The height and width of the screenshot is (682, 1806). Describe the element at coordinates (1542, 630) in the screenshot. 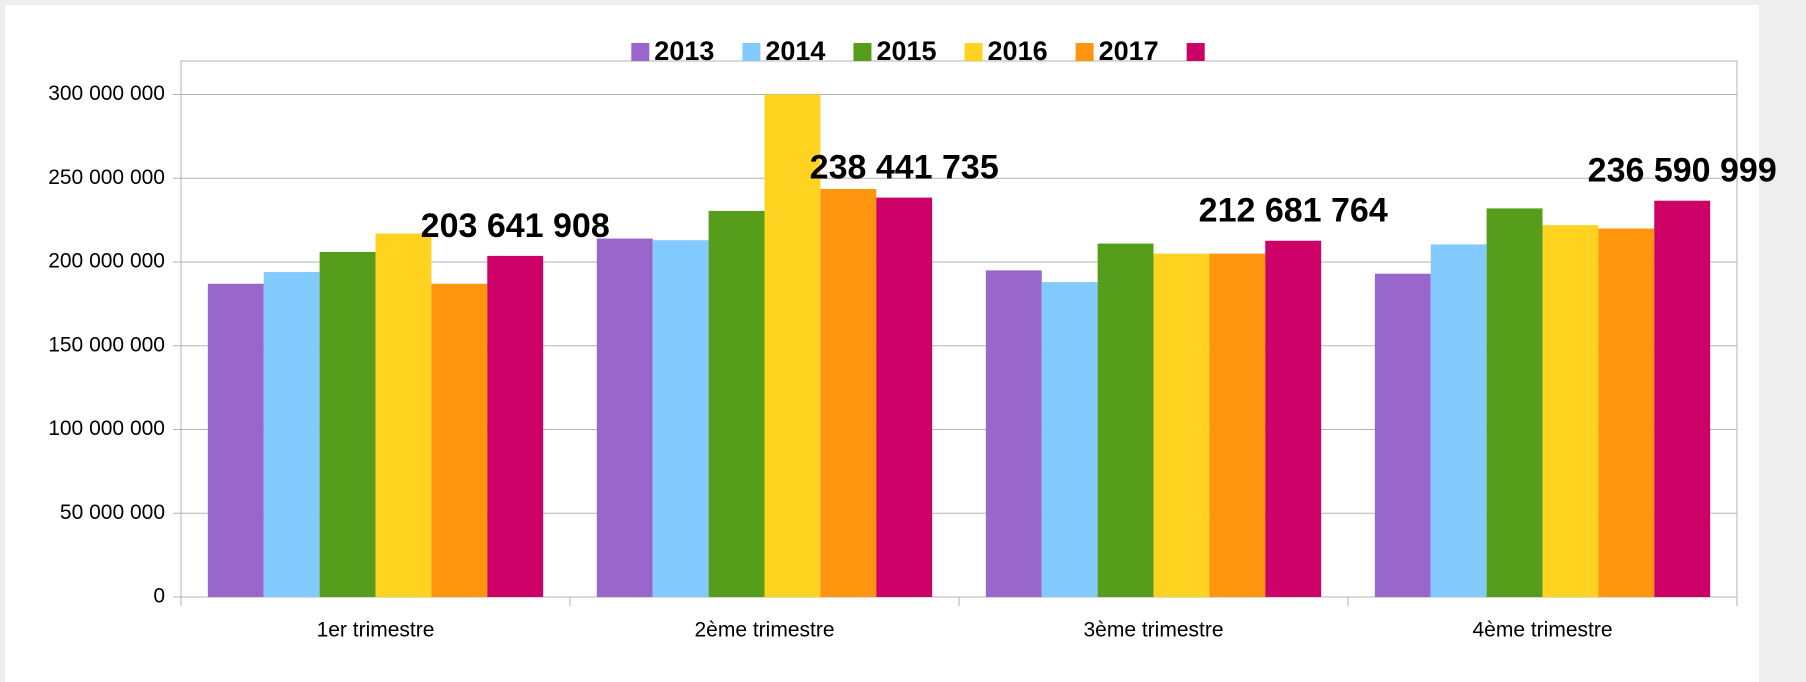

I see `x-tick-label: 4ème trimestre` at that location.